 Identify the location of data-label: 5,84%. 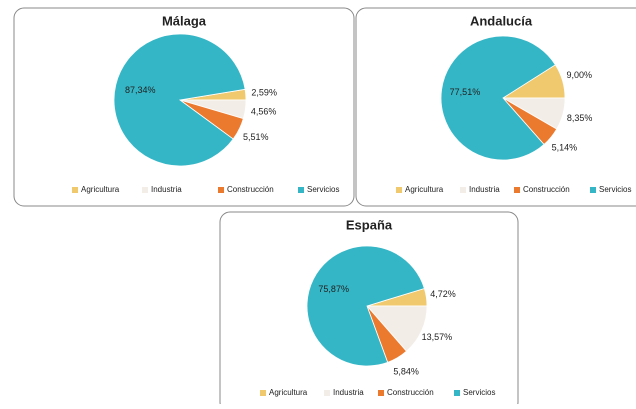
(406, 371).